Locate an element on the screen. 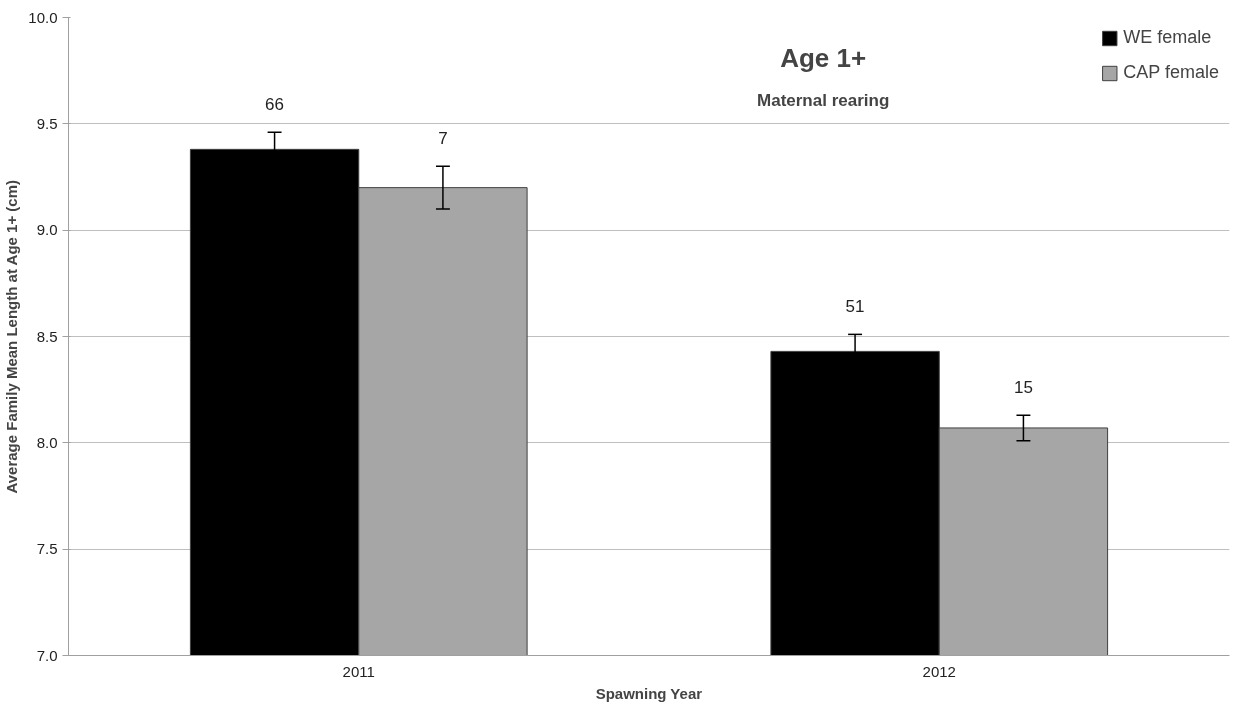  y-tick-label: 8.5 is located at coordinates (47, 336).